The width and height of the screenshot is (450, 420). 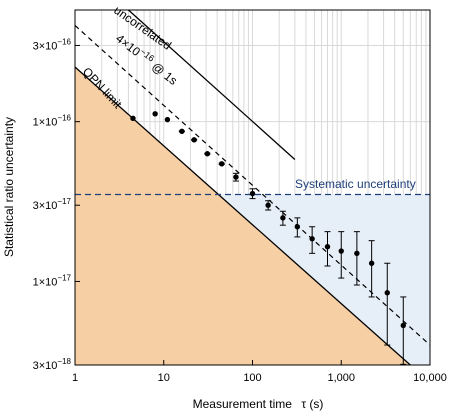 What do you see at coordinates (52, 204) in the screenshot?
I see `y-tick-label: 3×10⁻¹⁷` at bounding box center [52, 204].